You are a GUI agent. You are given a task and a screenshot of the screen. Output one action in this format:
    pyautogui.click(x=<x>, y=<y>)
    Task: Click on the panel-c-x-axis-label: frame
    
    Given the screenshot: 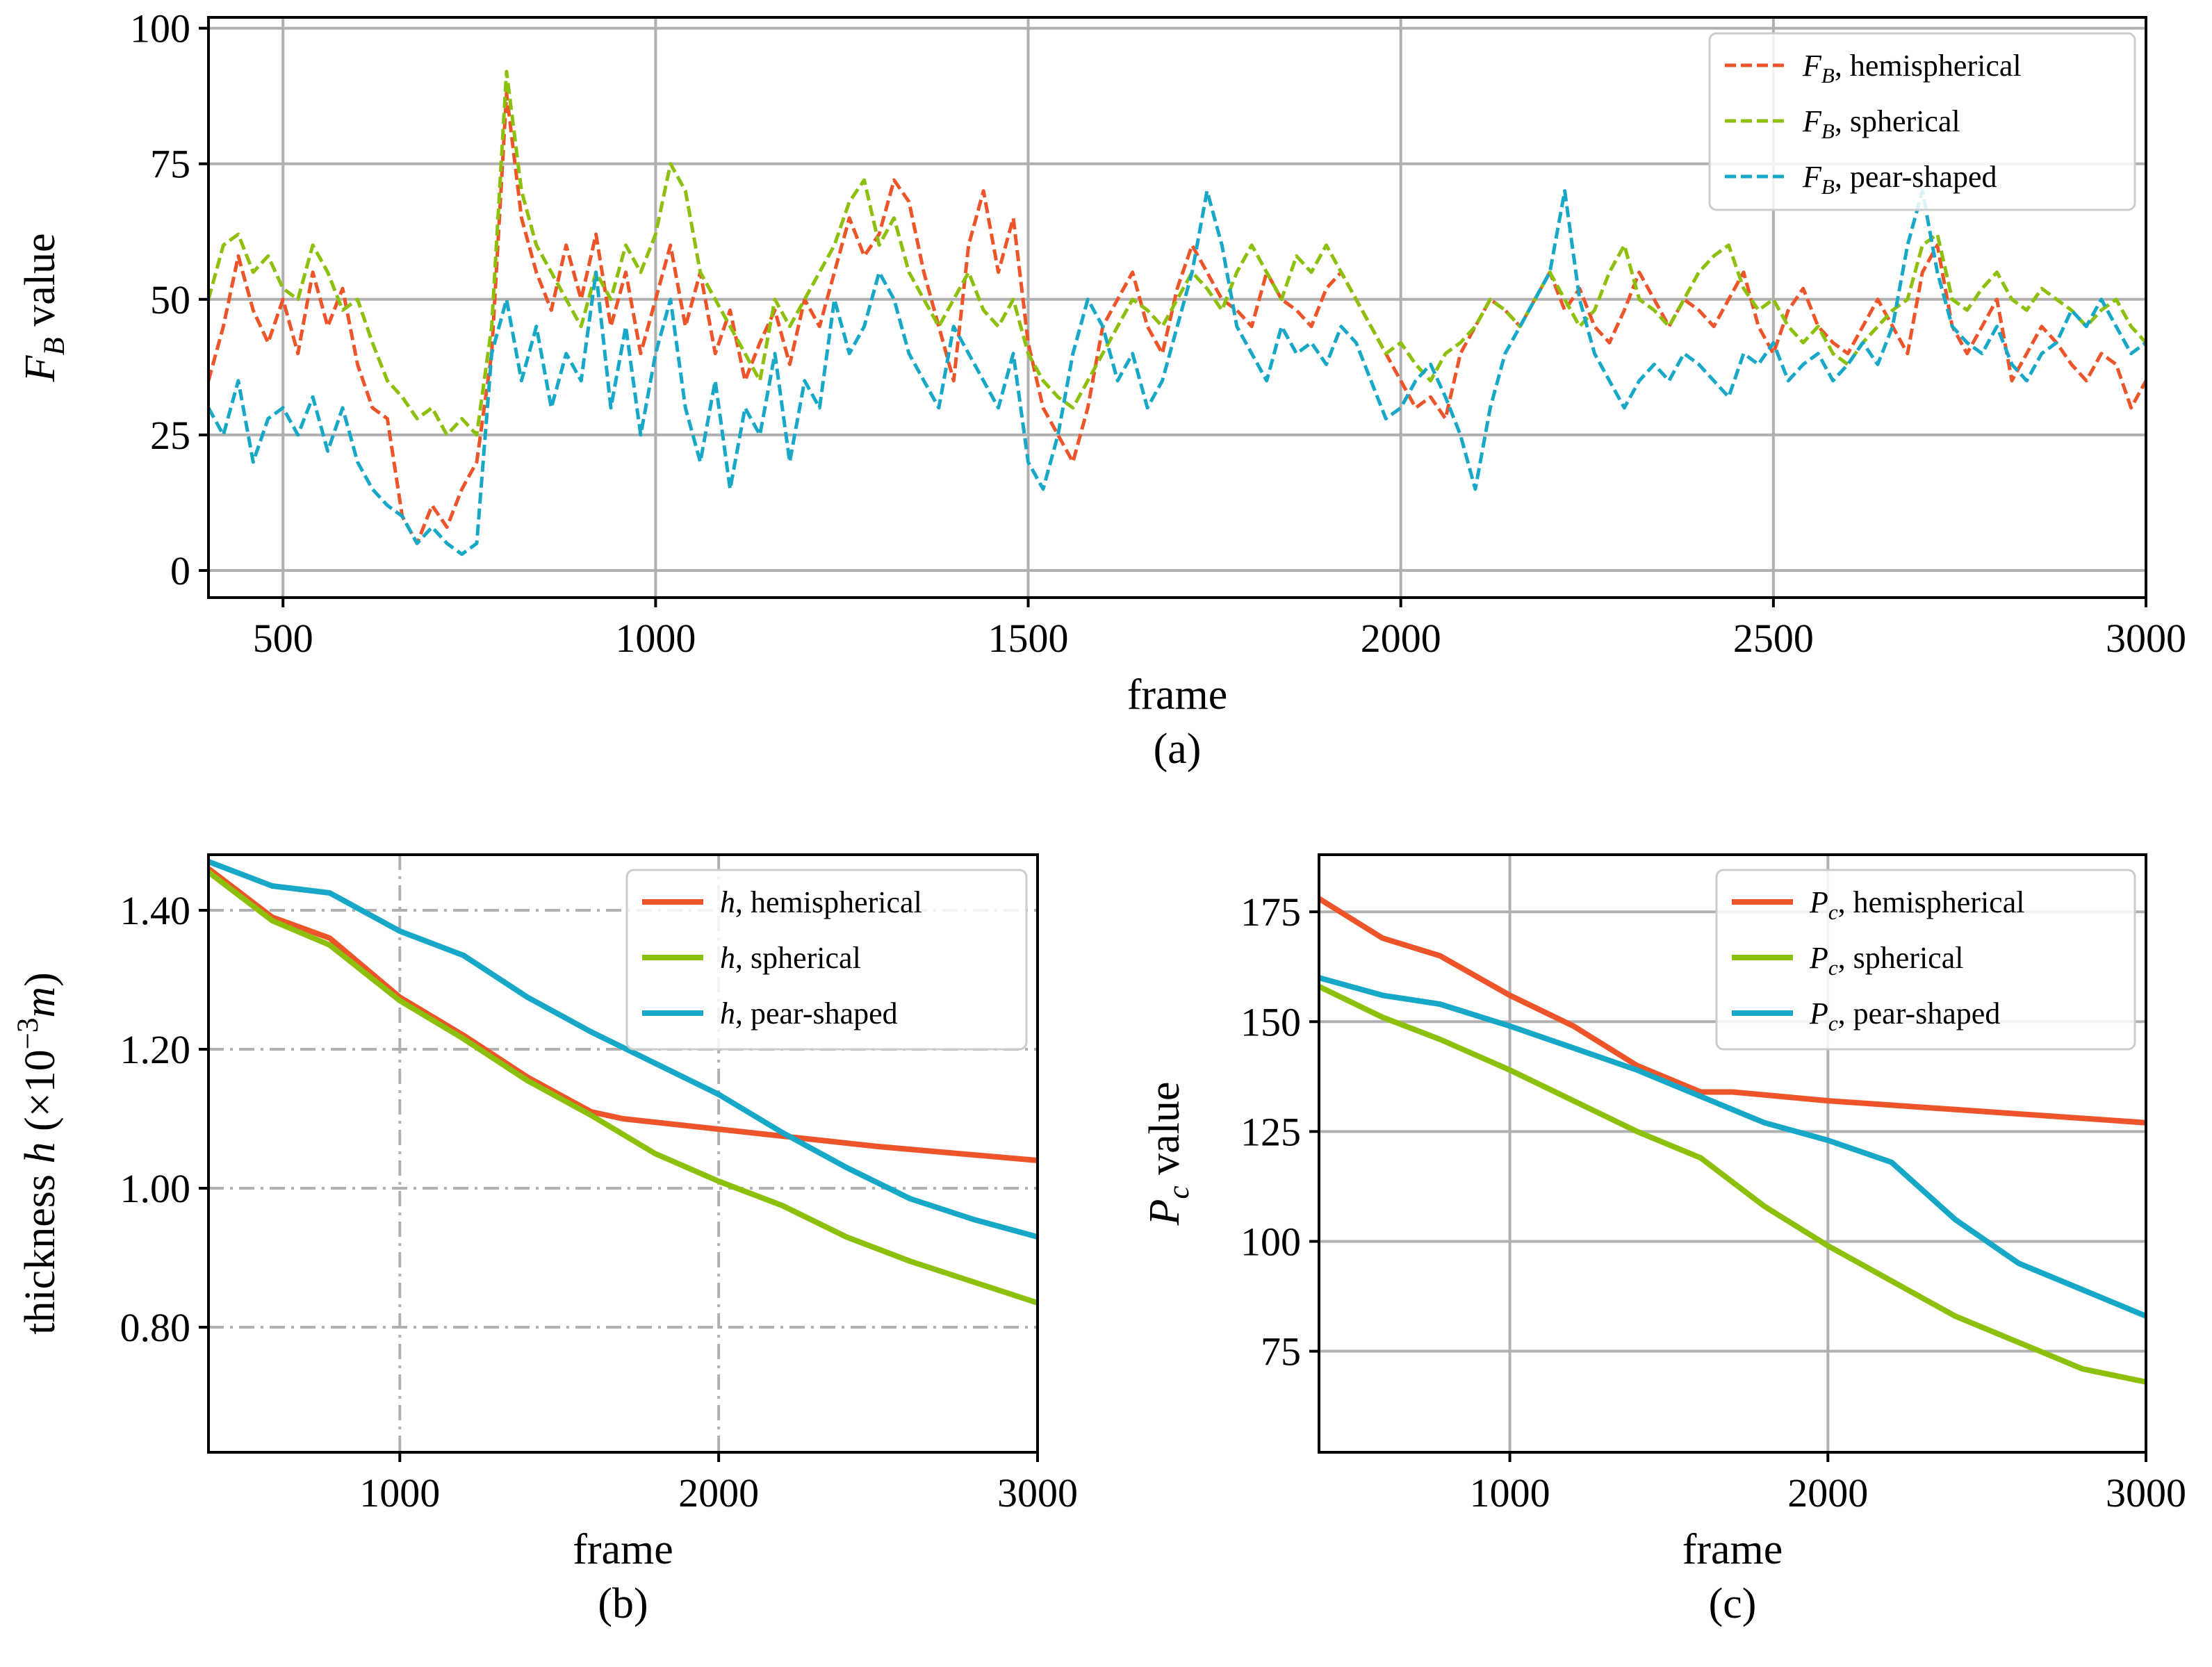 What is the action you would take?
    pyautogui.click(x=1733, y=1549)
    